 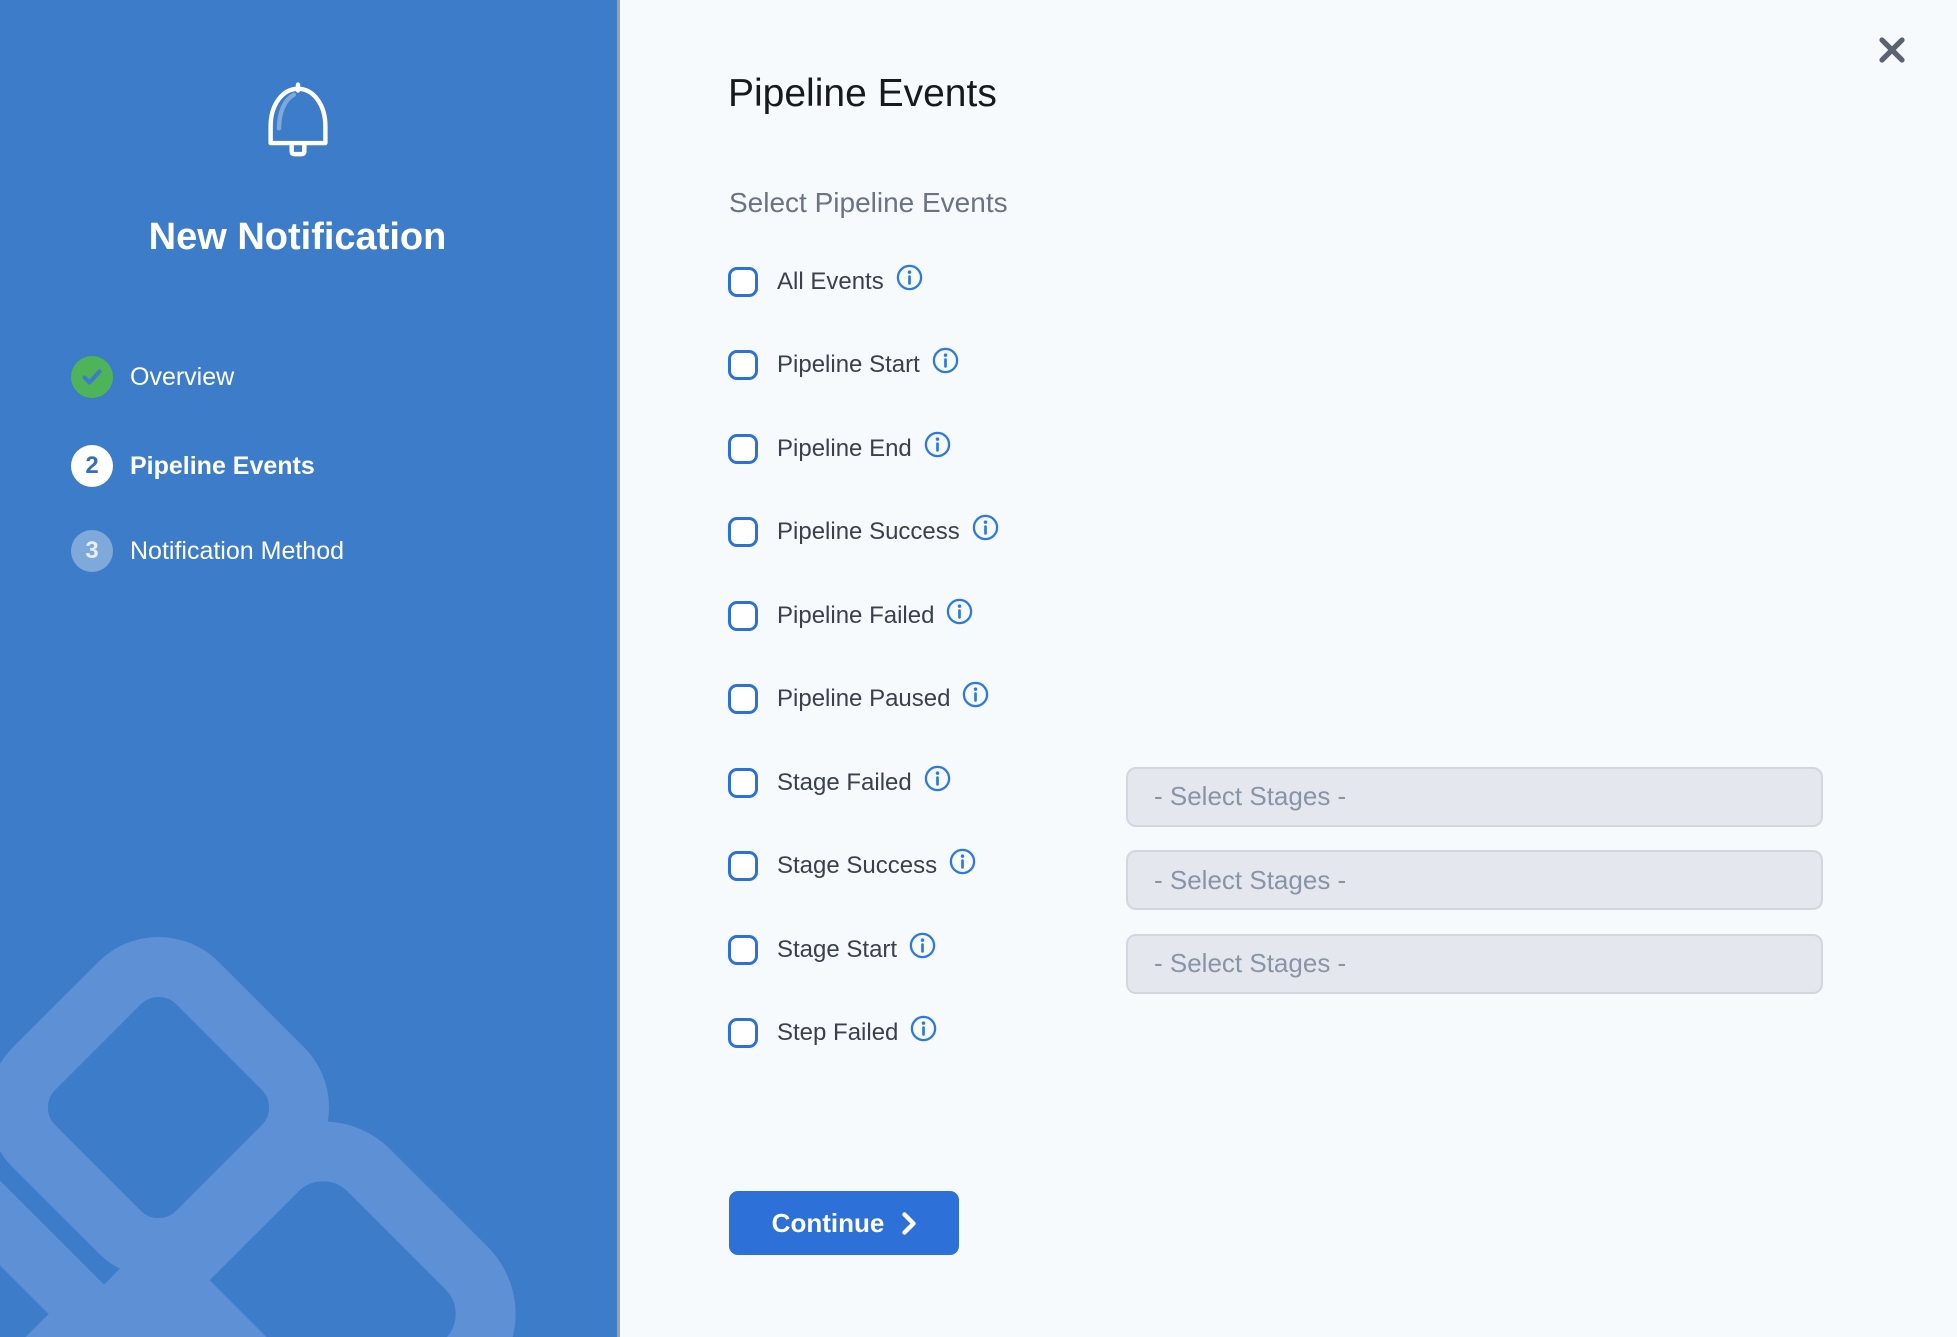 What do you see at coordinates (1474, 796) in the screenshot?
I see `stage-select-stage-failed: - Select Stages -` at bounding box center [1474, 796].